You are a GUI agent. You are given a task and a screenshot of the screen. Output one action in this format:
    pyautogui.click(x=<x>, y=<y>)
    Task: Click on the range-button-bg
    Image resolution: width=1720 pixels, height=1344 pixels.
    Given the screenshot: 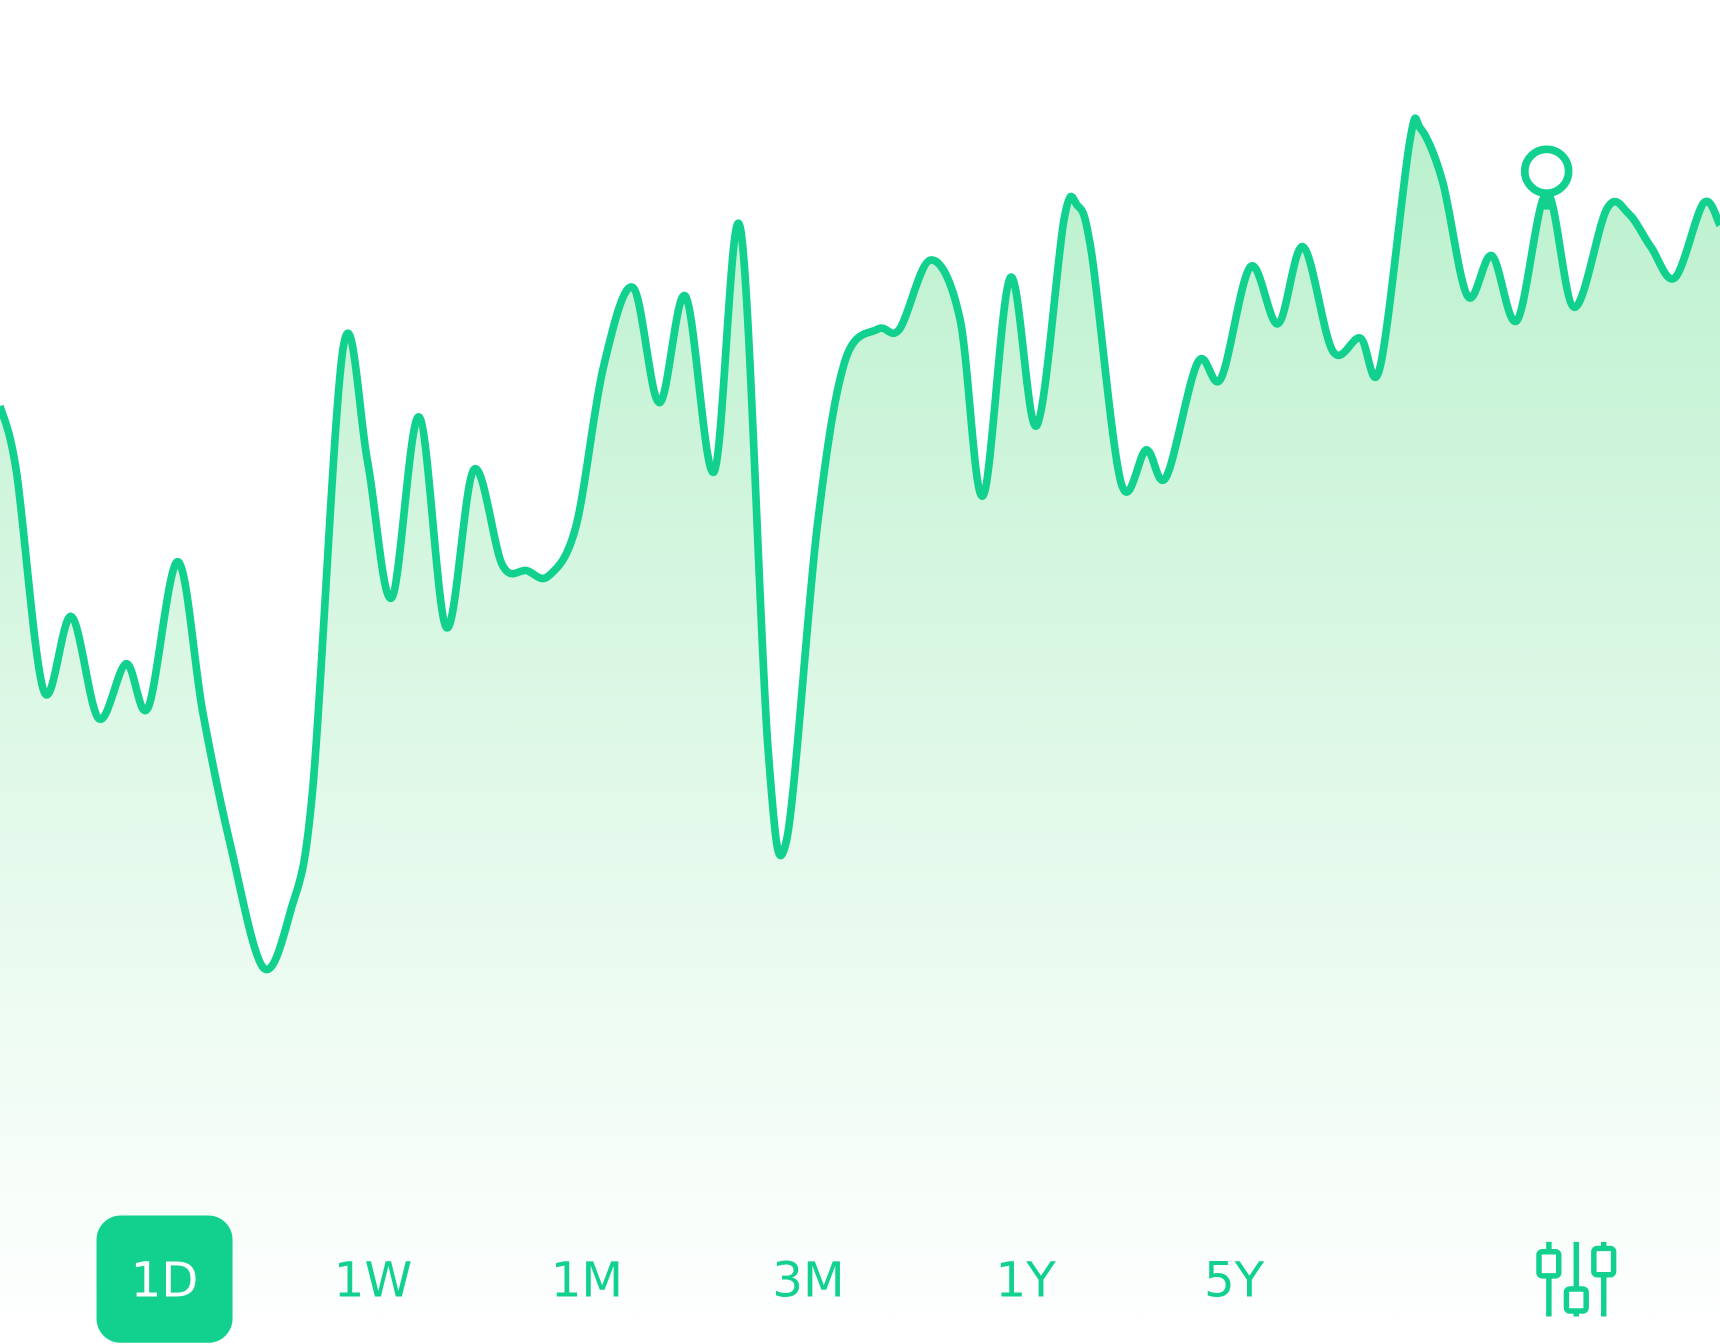 What is the action you would take?
    pyautogui.click(x=164, y=1279)
    